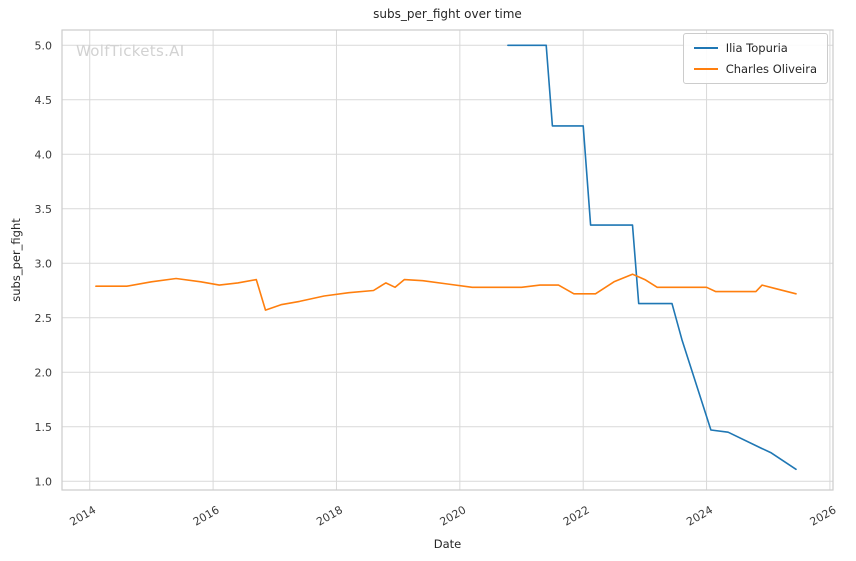  I want to click on y-tick-label: 2.0, so click(44, 372).